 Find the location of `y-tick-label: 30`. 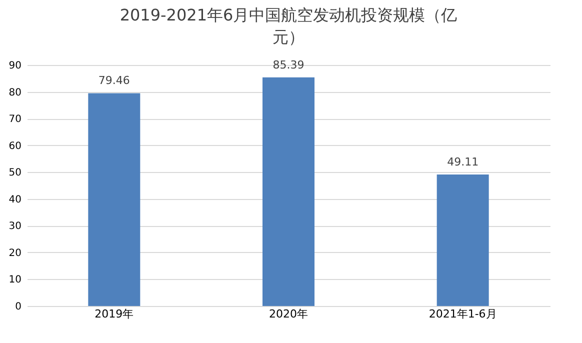

y-tick-label: 30 is located at coordinates (15, 226).